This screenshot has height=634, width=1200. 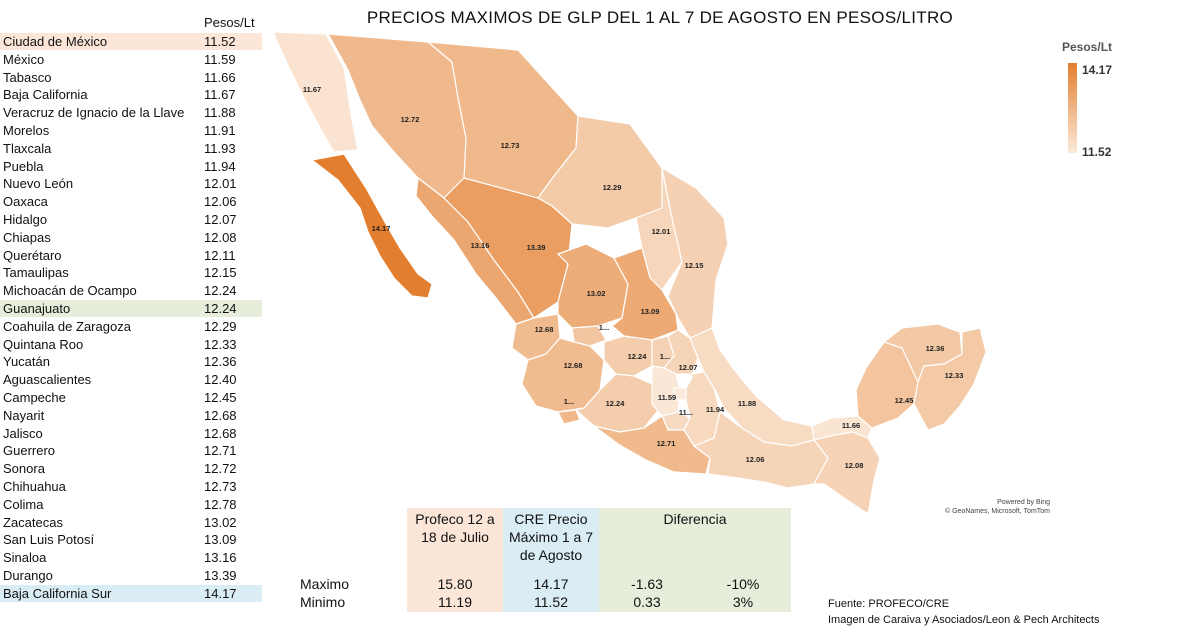 I want to click on state-price: 14.17, so click(x=220, y=593).